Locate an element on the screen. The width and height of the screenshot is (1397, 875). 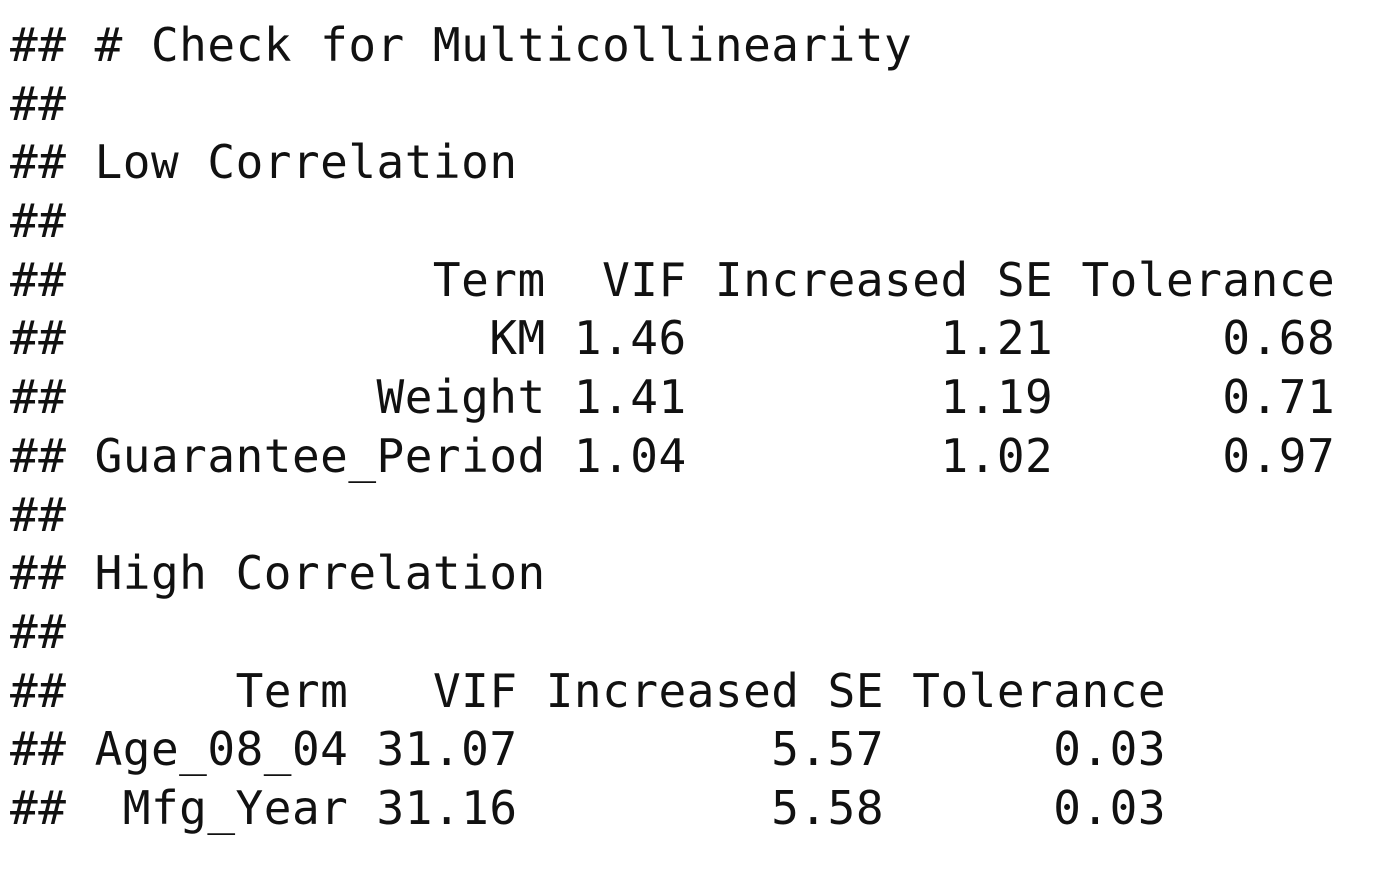
cell-term: Age_08_04 is located at coordinates (221, 749).